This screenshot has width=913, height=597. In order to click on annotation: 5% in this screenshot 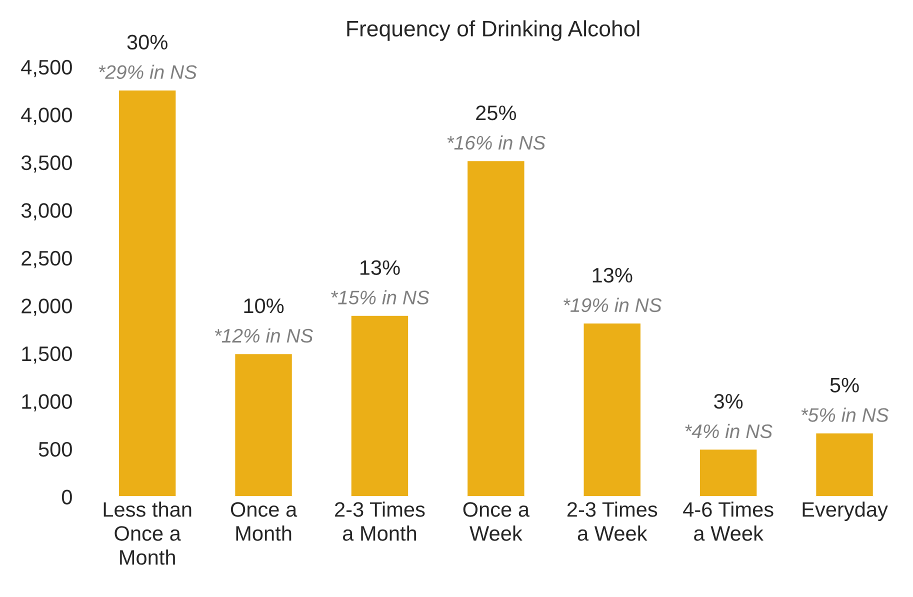, I will do `click(844, 385)`.